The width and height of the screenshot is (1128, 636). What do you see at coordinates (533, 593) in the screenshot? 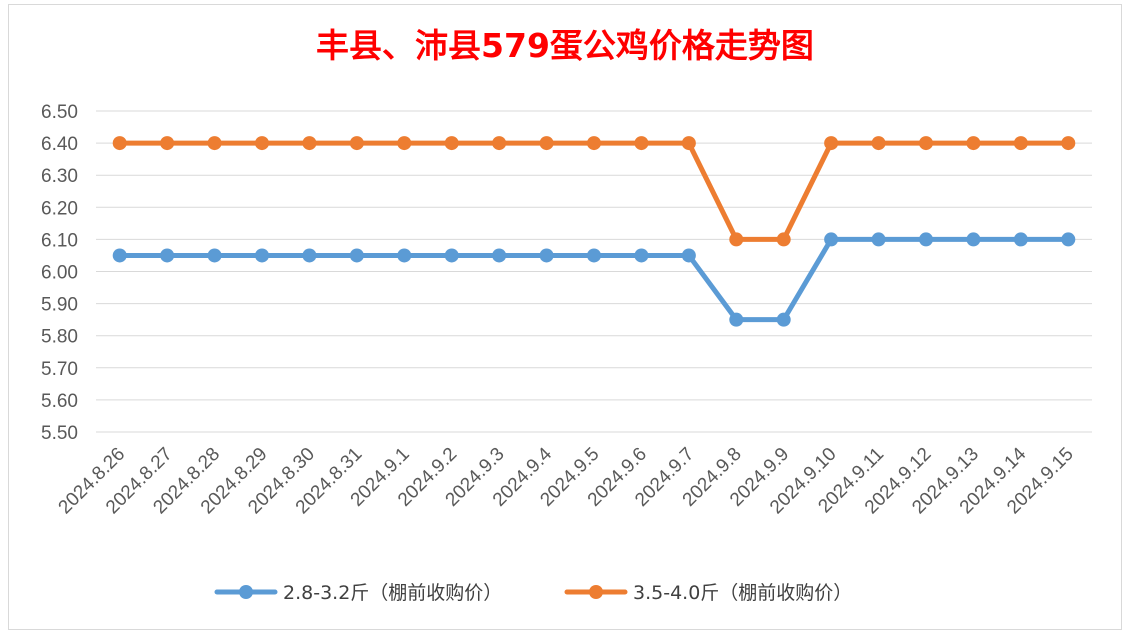
I see `legend: 2.8-3.2斤（棚前收购价） 3.5-4.0斤（棚前收购价）` at bounding box center [533, 593].